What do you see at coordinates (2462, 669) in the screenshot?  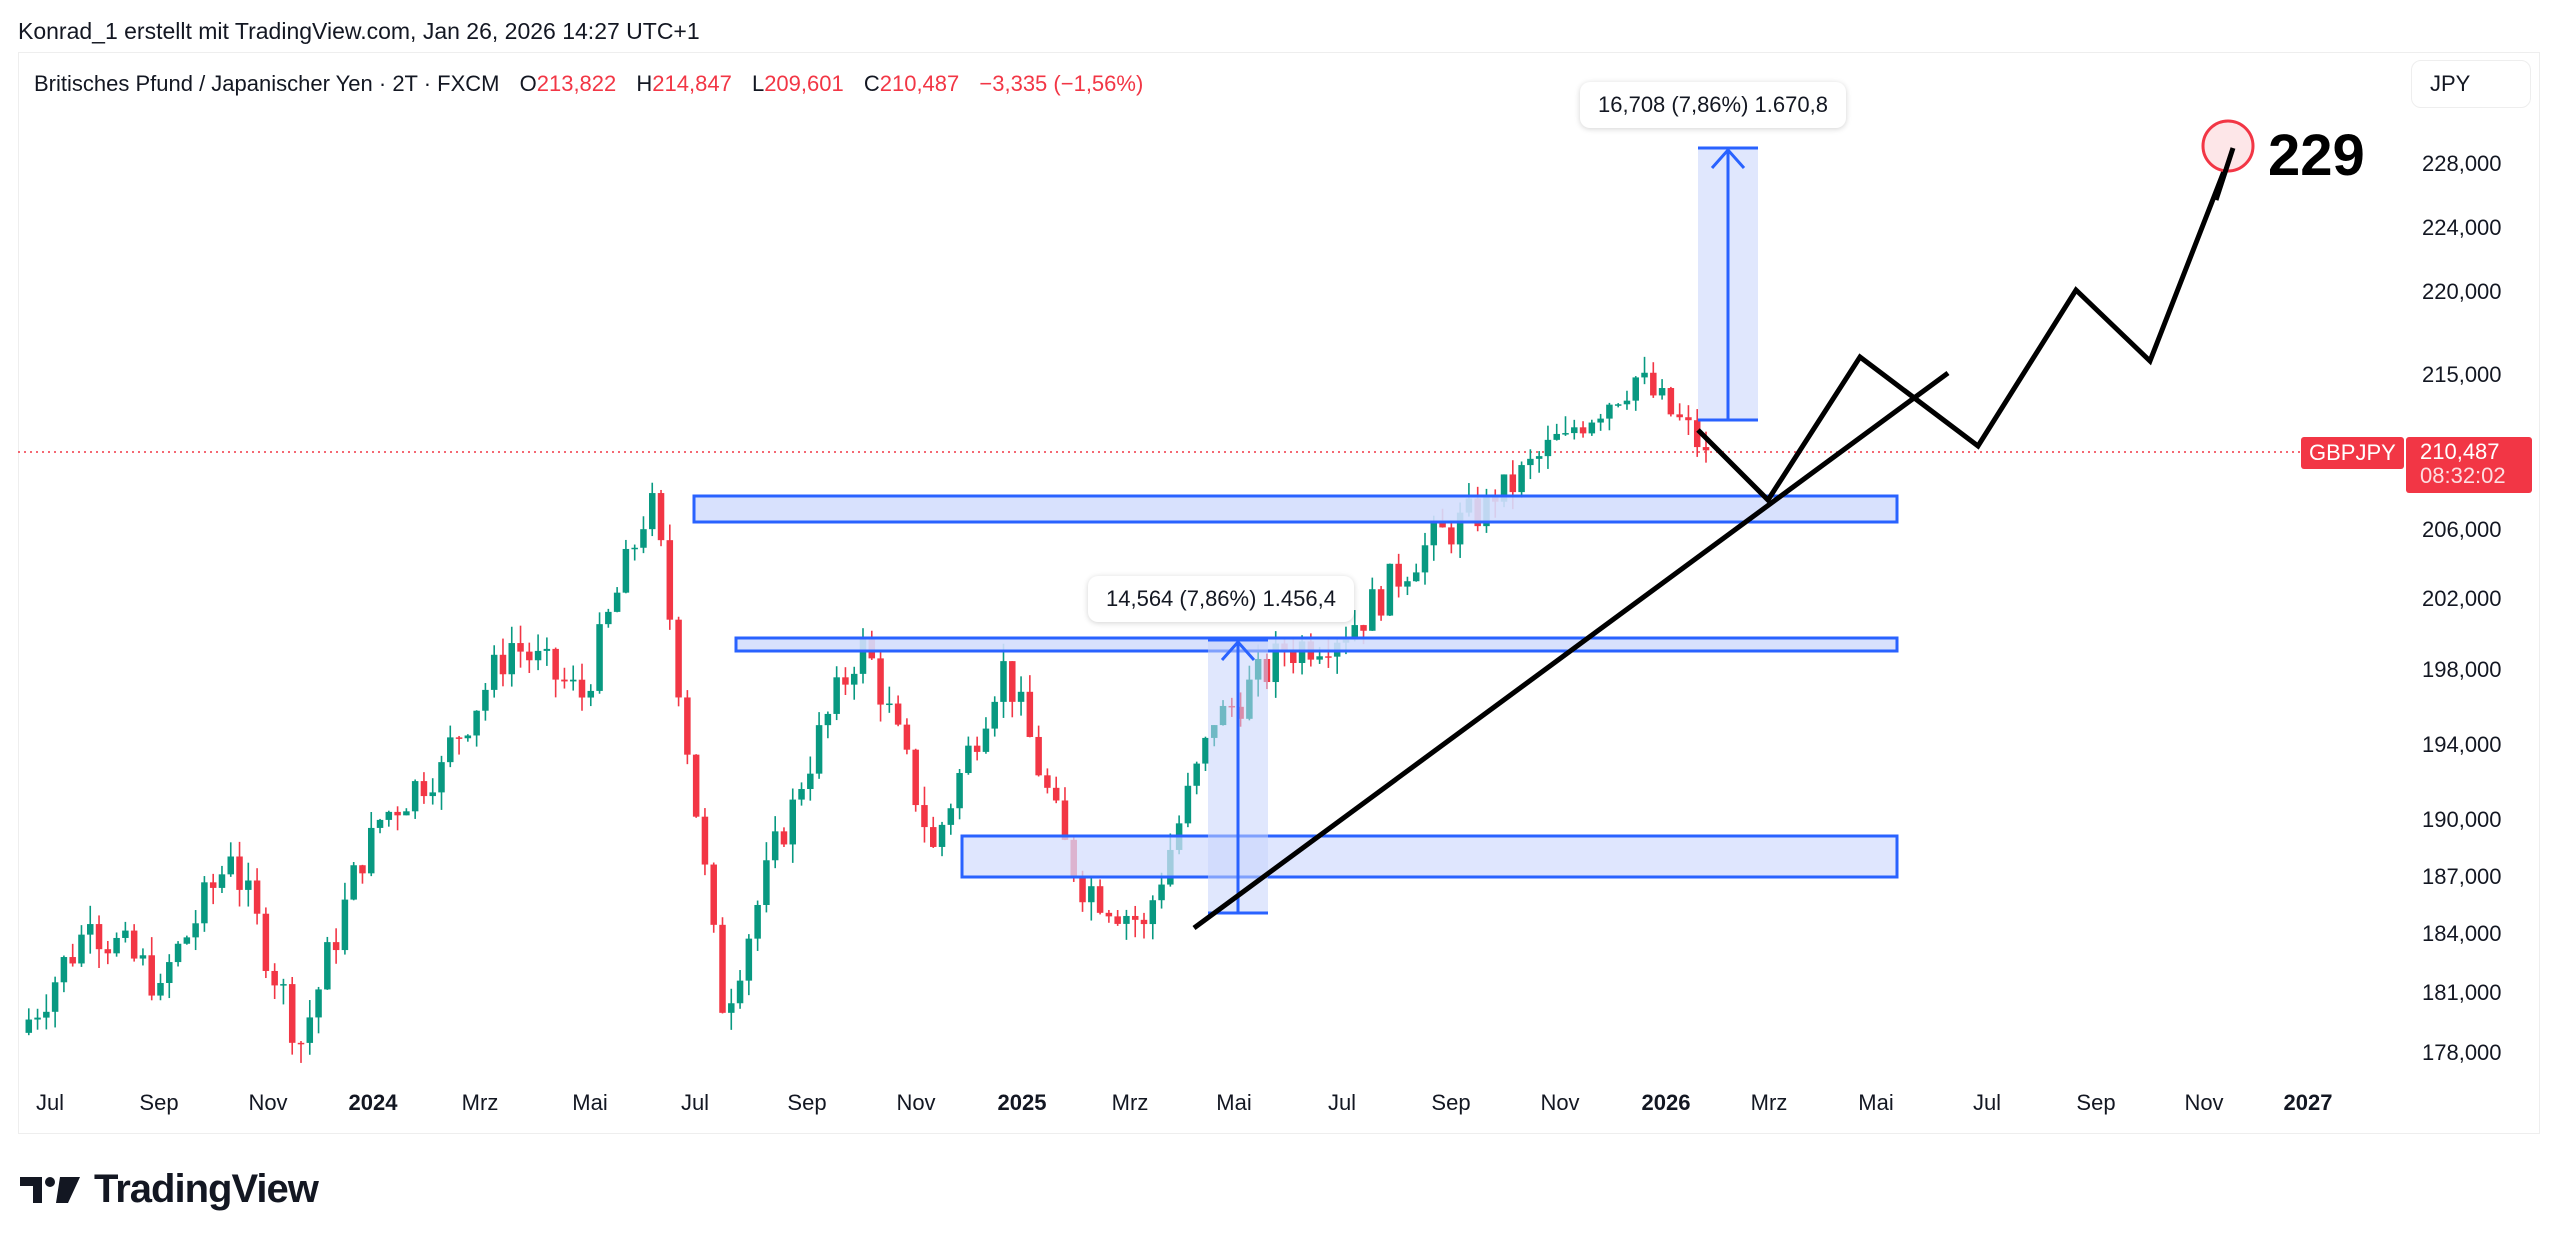 I see `y-tick: 198,000` at bounding box center [2462, 669].